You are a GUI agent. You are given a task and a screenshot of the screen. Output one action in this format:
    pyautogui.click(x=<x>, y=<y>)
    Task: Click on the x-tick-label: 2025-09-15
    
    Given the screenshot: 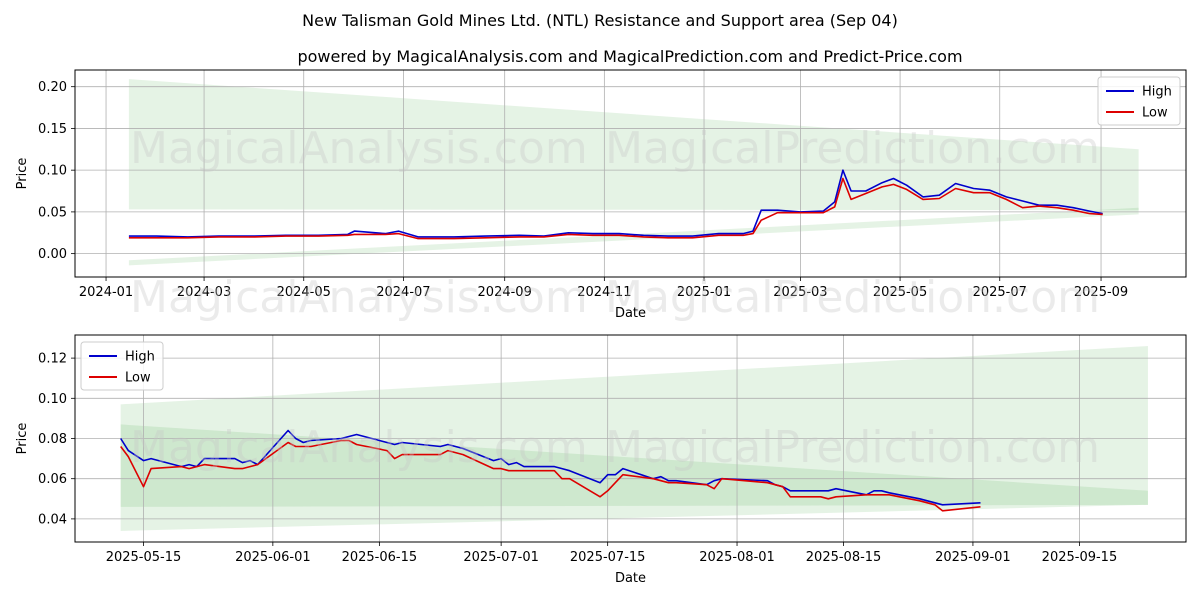 What is the action you would take?
    pyautogui.click(x=1080, y=557)
    